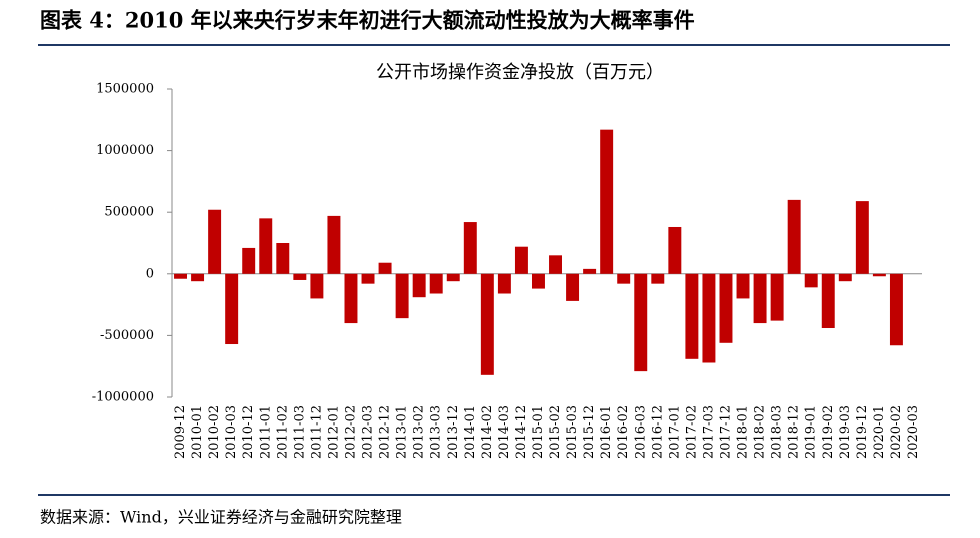 The width and height of the screenshot is (980, 538). What do you see at coordinates (265, 432) in the screenshot?
I see `x-tick-label: 2011-01` at bounding box center [265, 432].